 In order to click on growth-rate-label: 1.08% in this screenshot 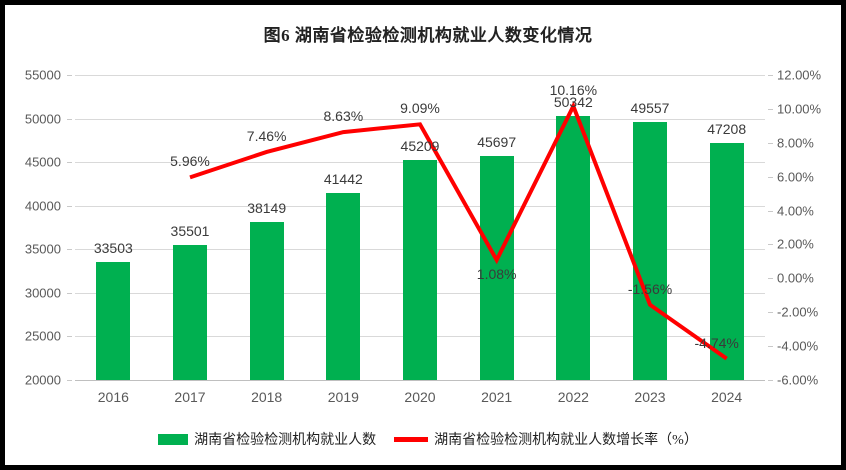, I will do `click(496, 274)`.